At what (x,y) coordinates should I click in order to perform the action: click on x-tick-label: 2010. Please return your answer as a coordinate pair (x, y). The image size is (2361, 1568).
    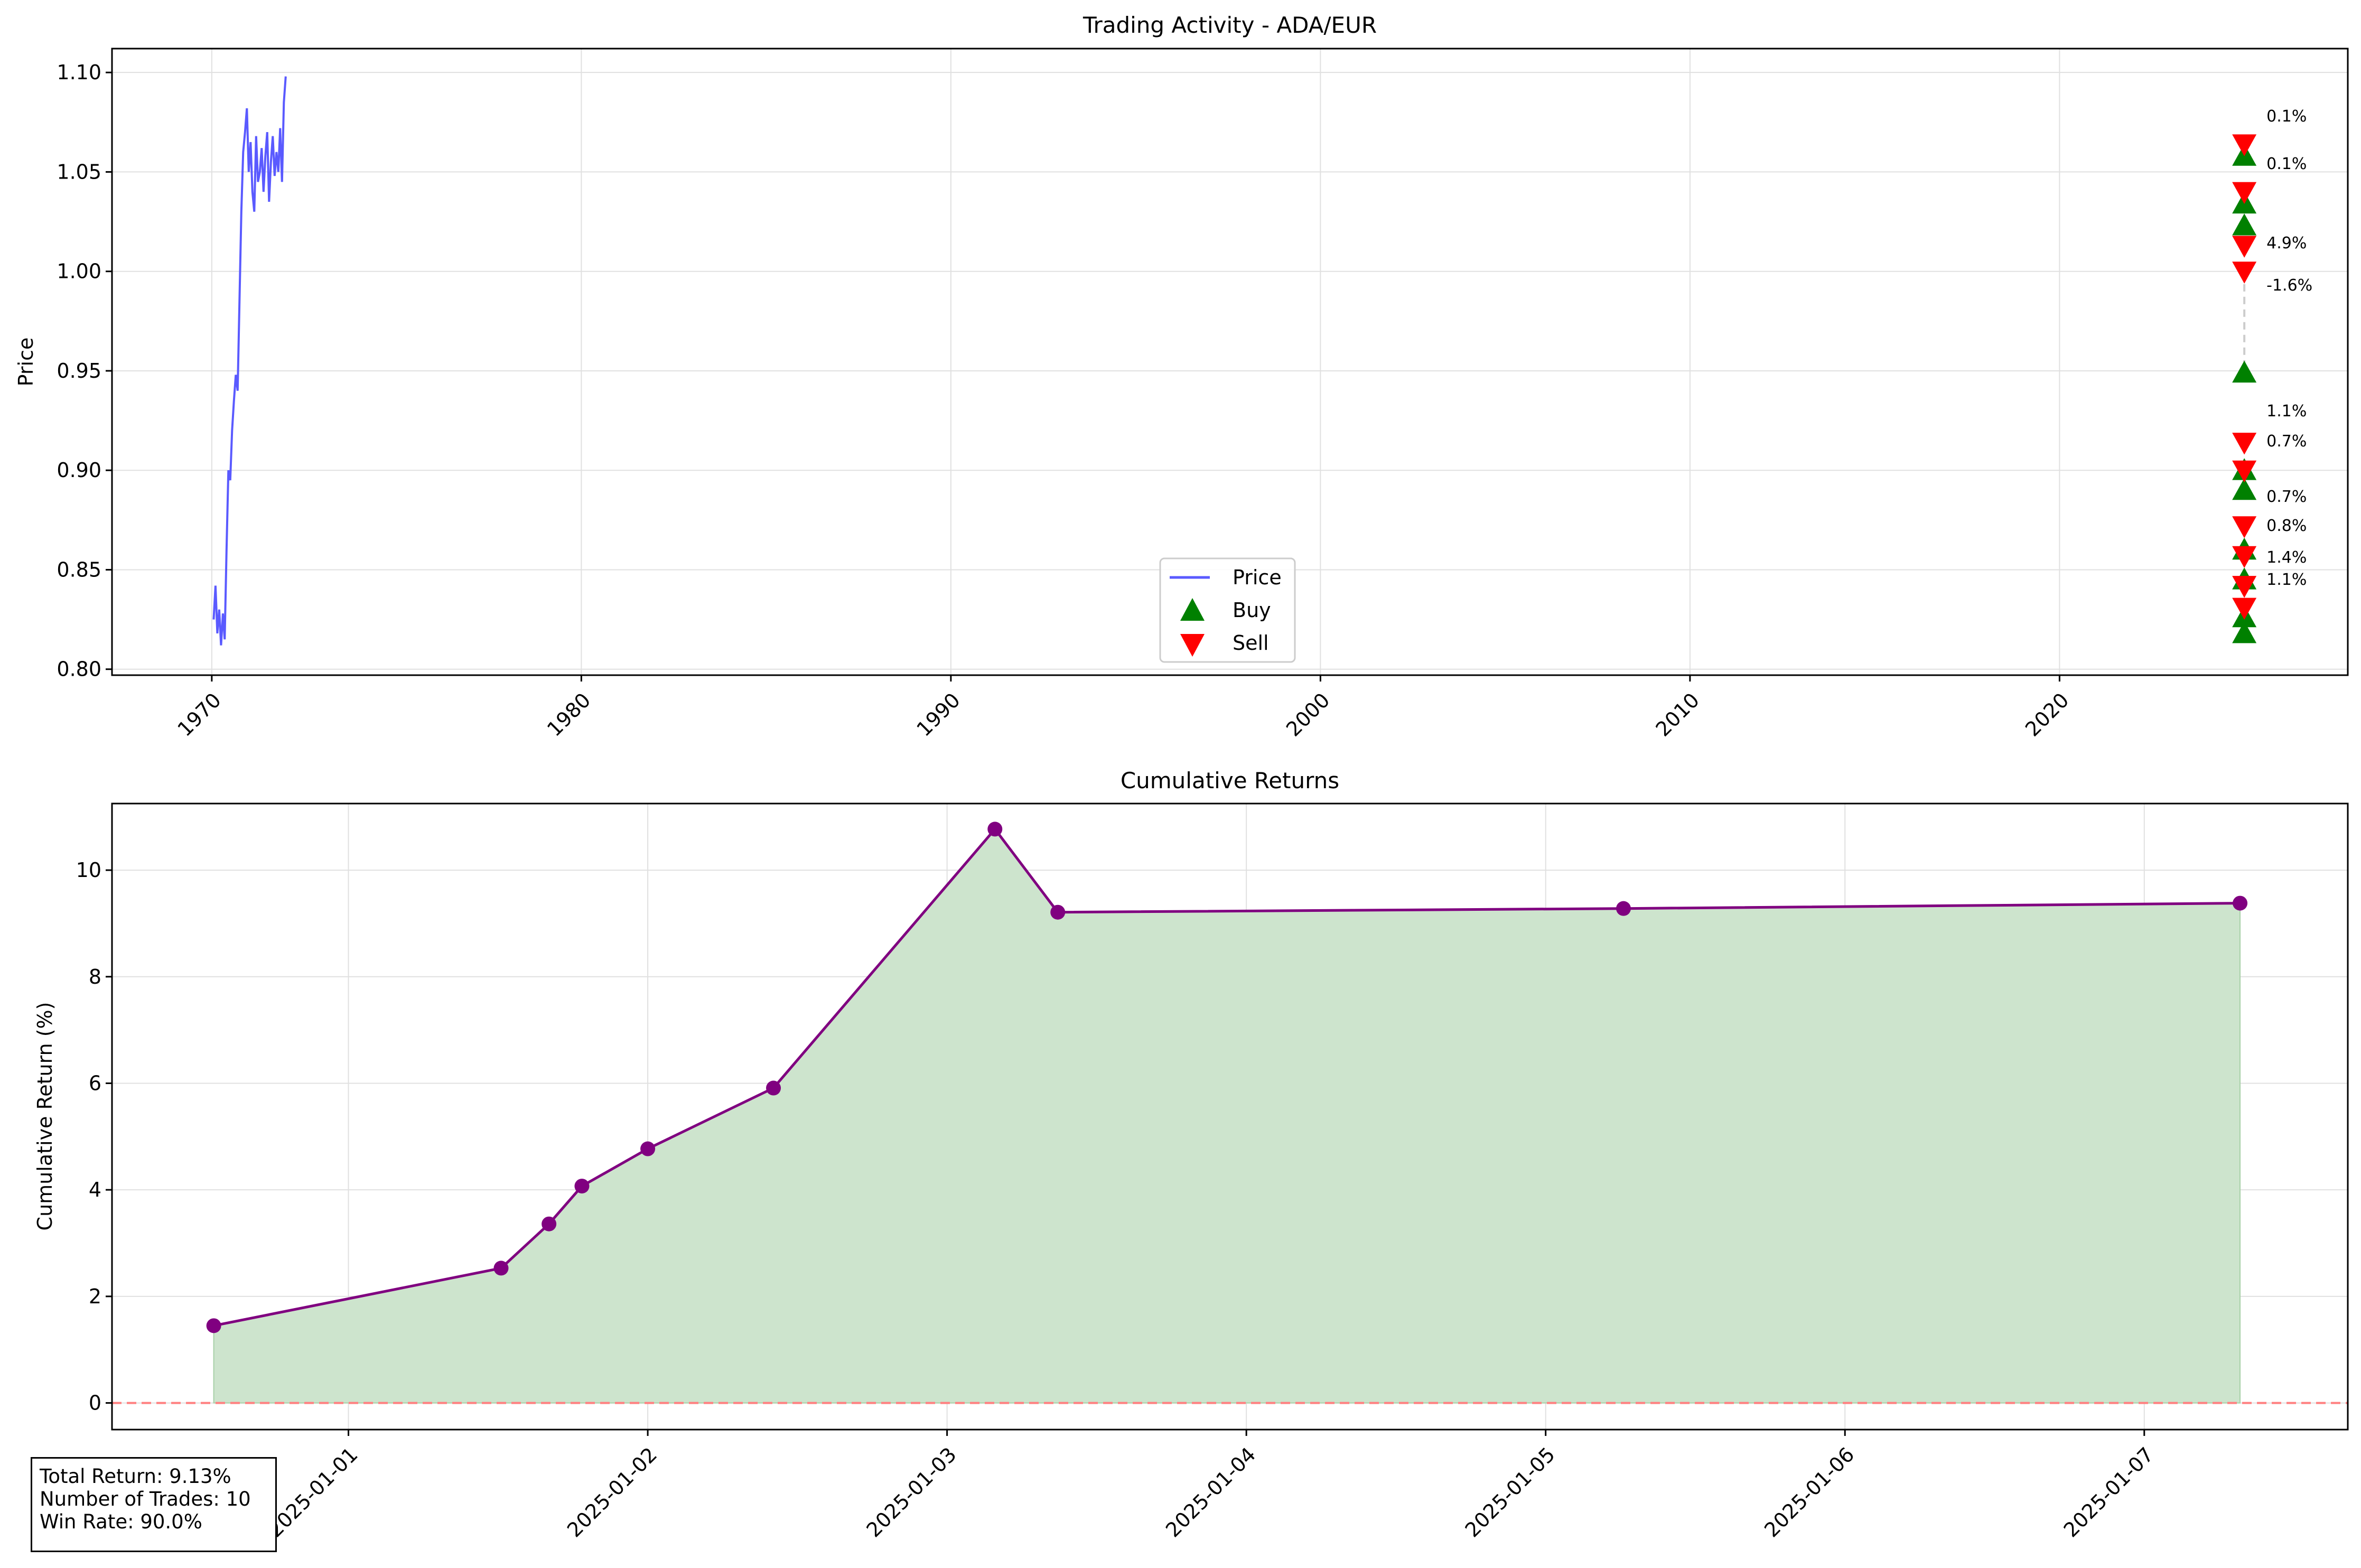
    Looking at the image, I should click on (1677, 714).